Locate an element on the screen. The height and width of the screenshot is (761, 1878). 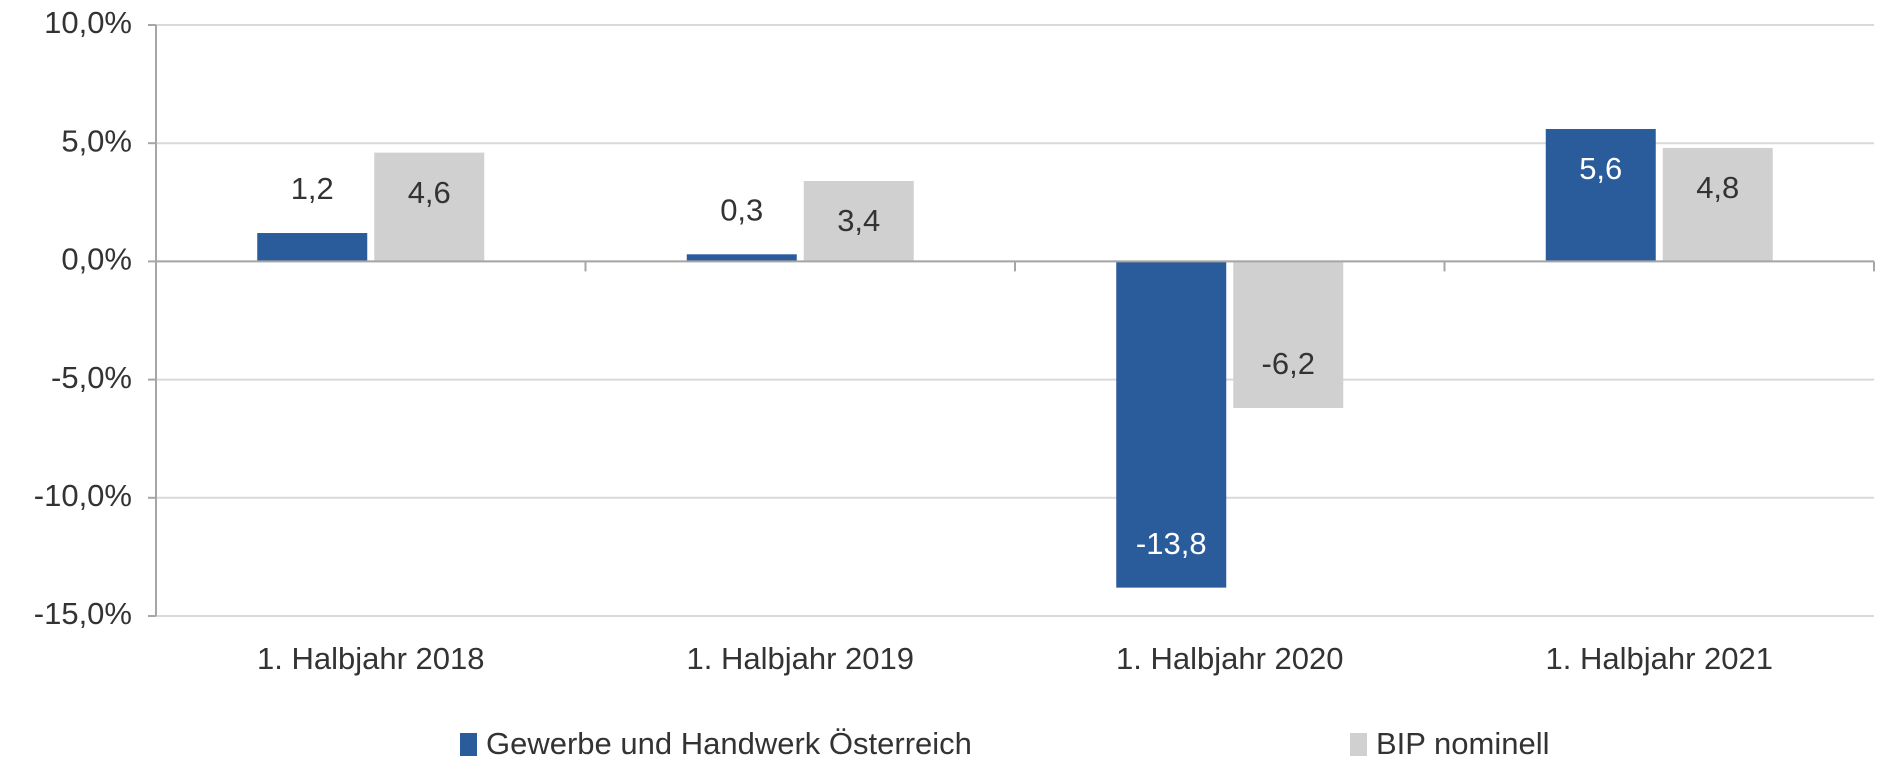
y-tick-label: -5,0% is located at coordinates (91, 377).